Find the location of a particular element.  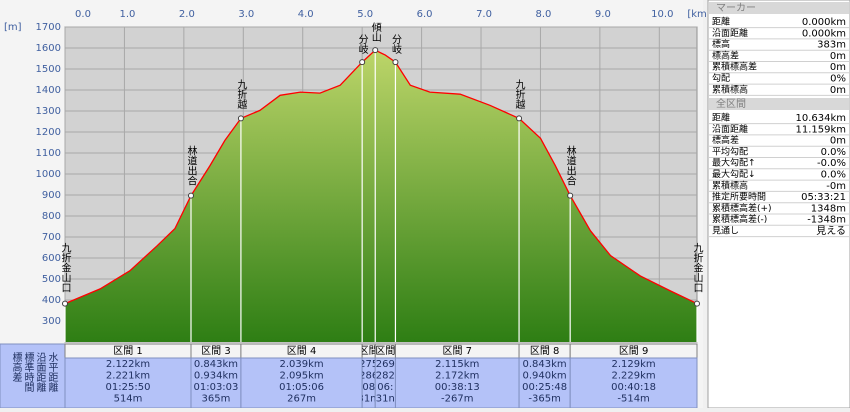

row-label: 水平距離 is located at coordinates (52, 372).